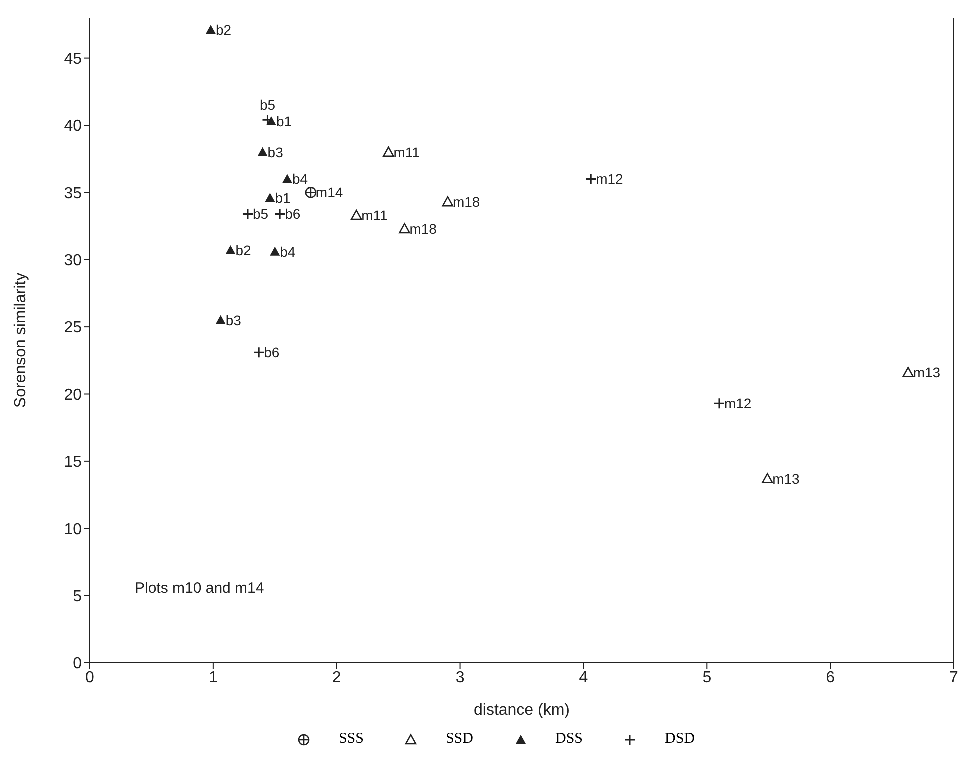  Describe the element at coordinates (831, 677) in the screenshot. I see `x-tick-label: 6` at that location.